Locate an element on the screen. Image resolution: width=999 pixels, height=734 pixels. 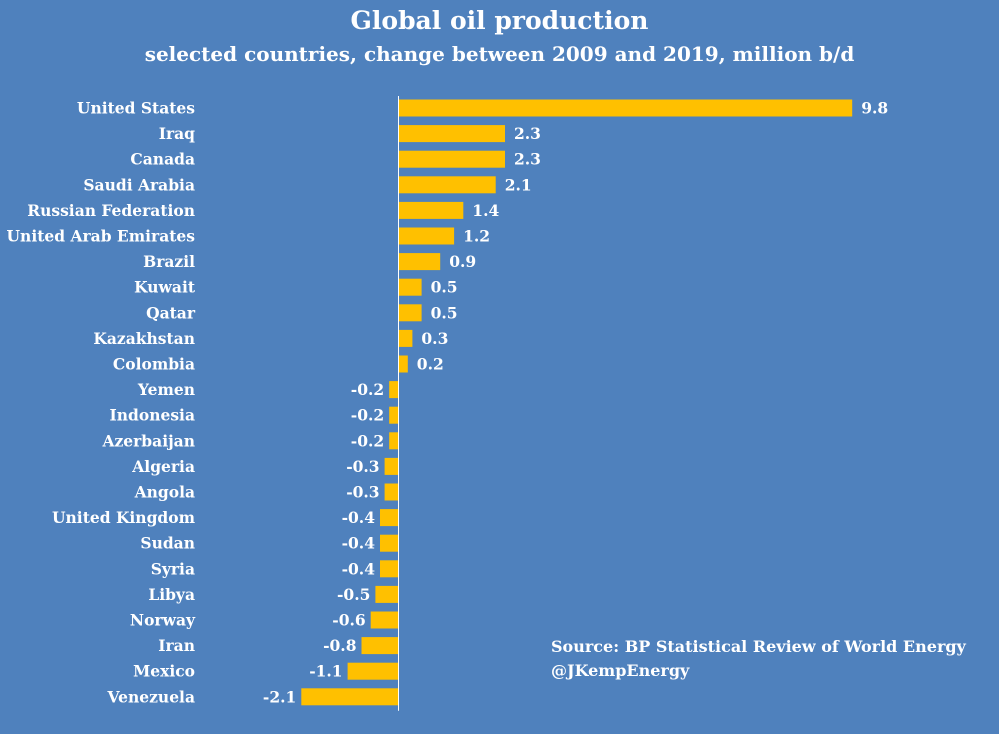
bar-canada is located at coordinates (451, 159).